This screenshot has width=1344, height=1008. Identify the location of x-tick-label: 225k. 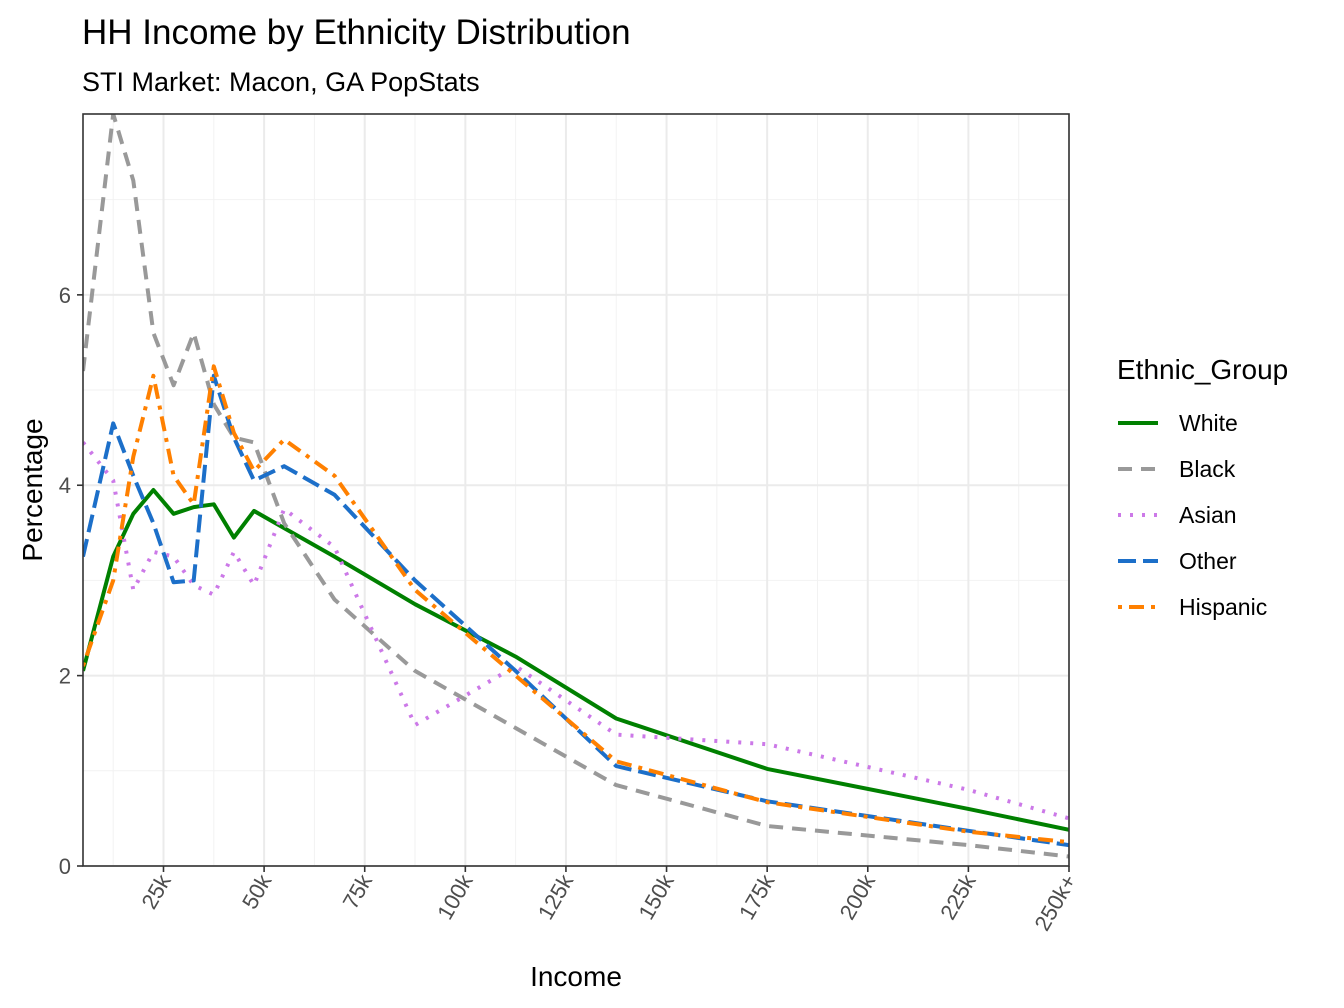
(958, 896).